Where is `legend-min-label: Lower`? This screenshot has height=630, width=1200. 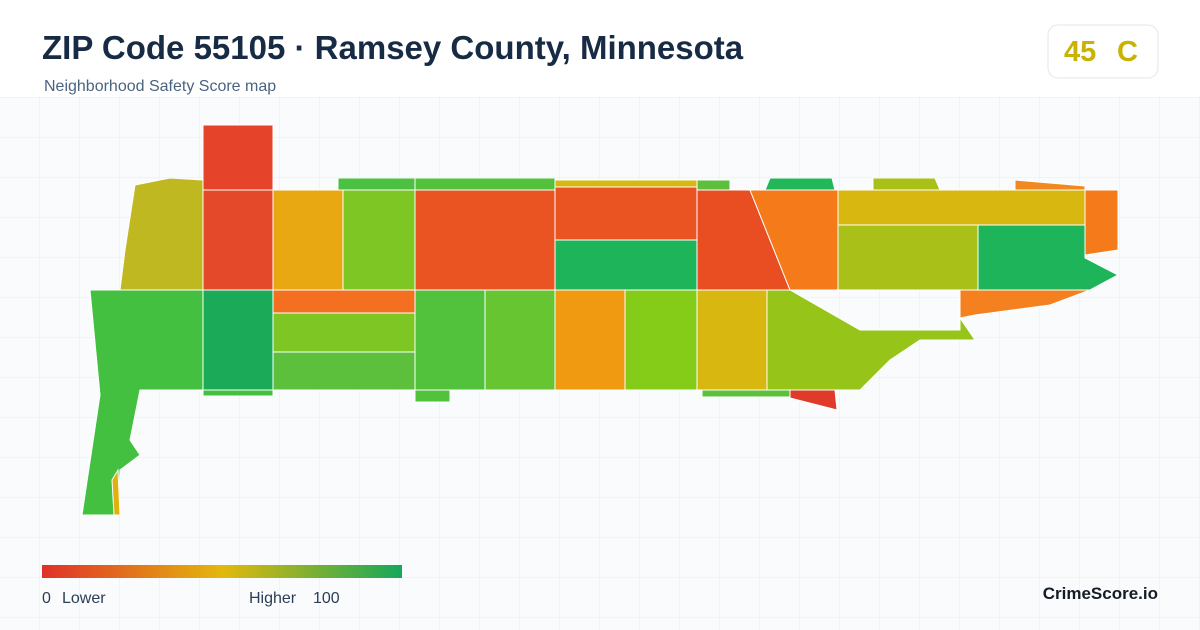
legend-min-label: Lower is located at coordinates (84, 598).